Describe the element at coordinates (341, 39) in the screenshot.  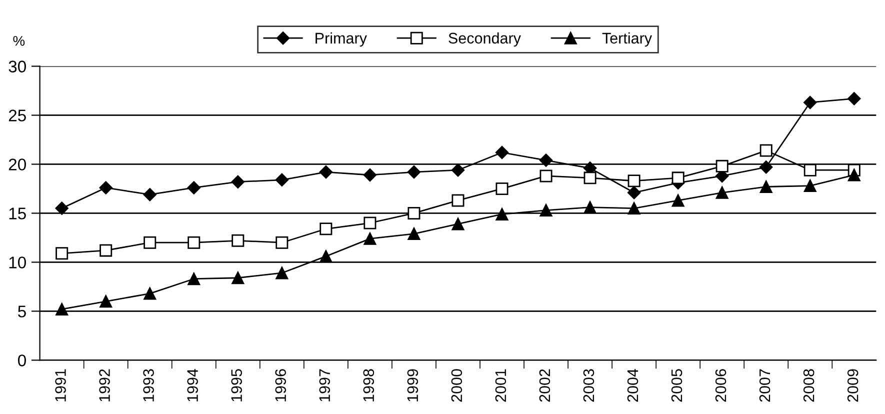
I see `legend-label: Primary` at that location.